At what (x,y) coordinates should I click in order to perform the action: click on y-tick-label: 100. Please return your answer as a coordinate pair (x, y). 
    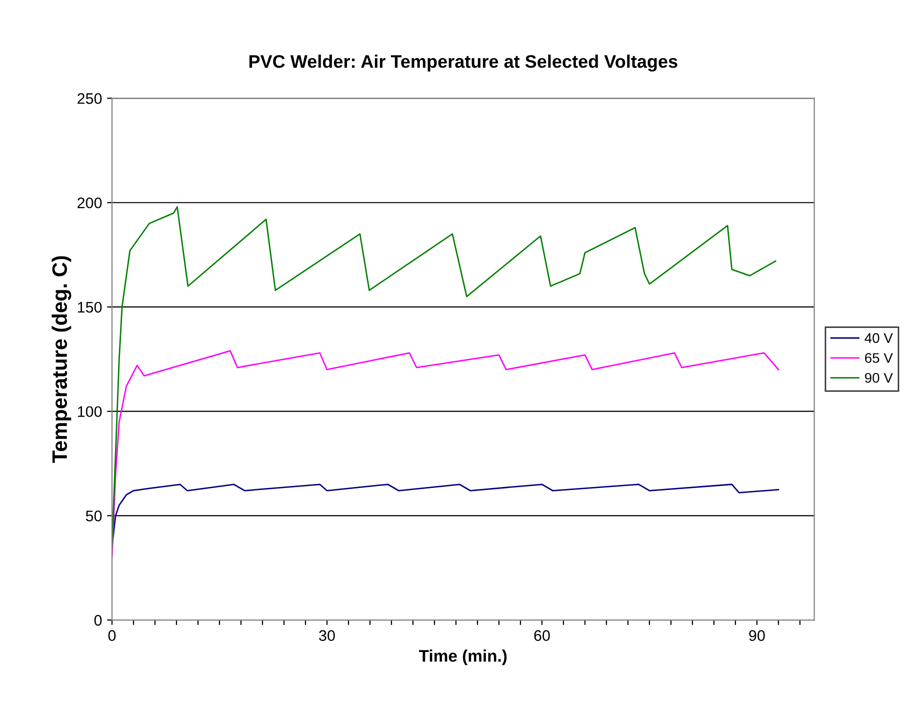
    Looking at the image, I should click on (90, 412).